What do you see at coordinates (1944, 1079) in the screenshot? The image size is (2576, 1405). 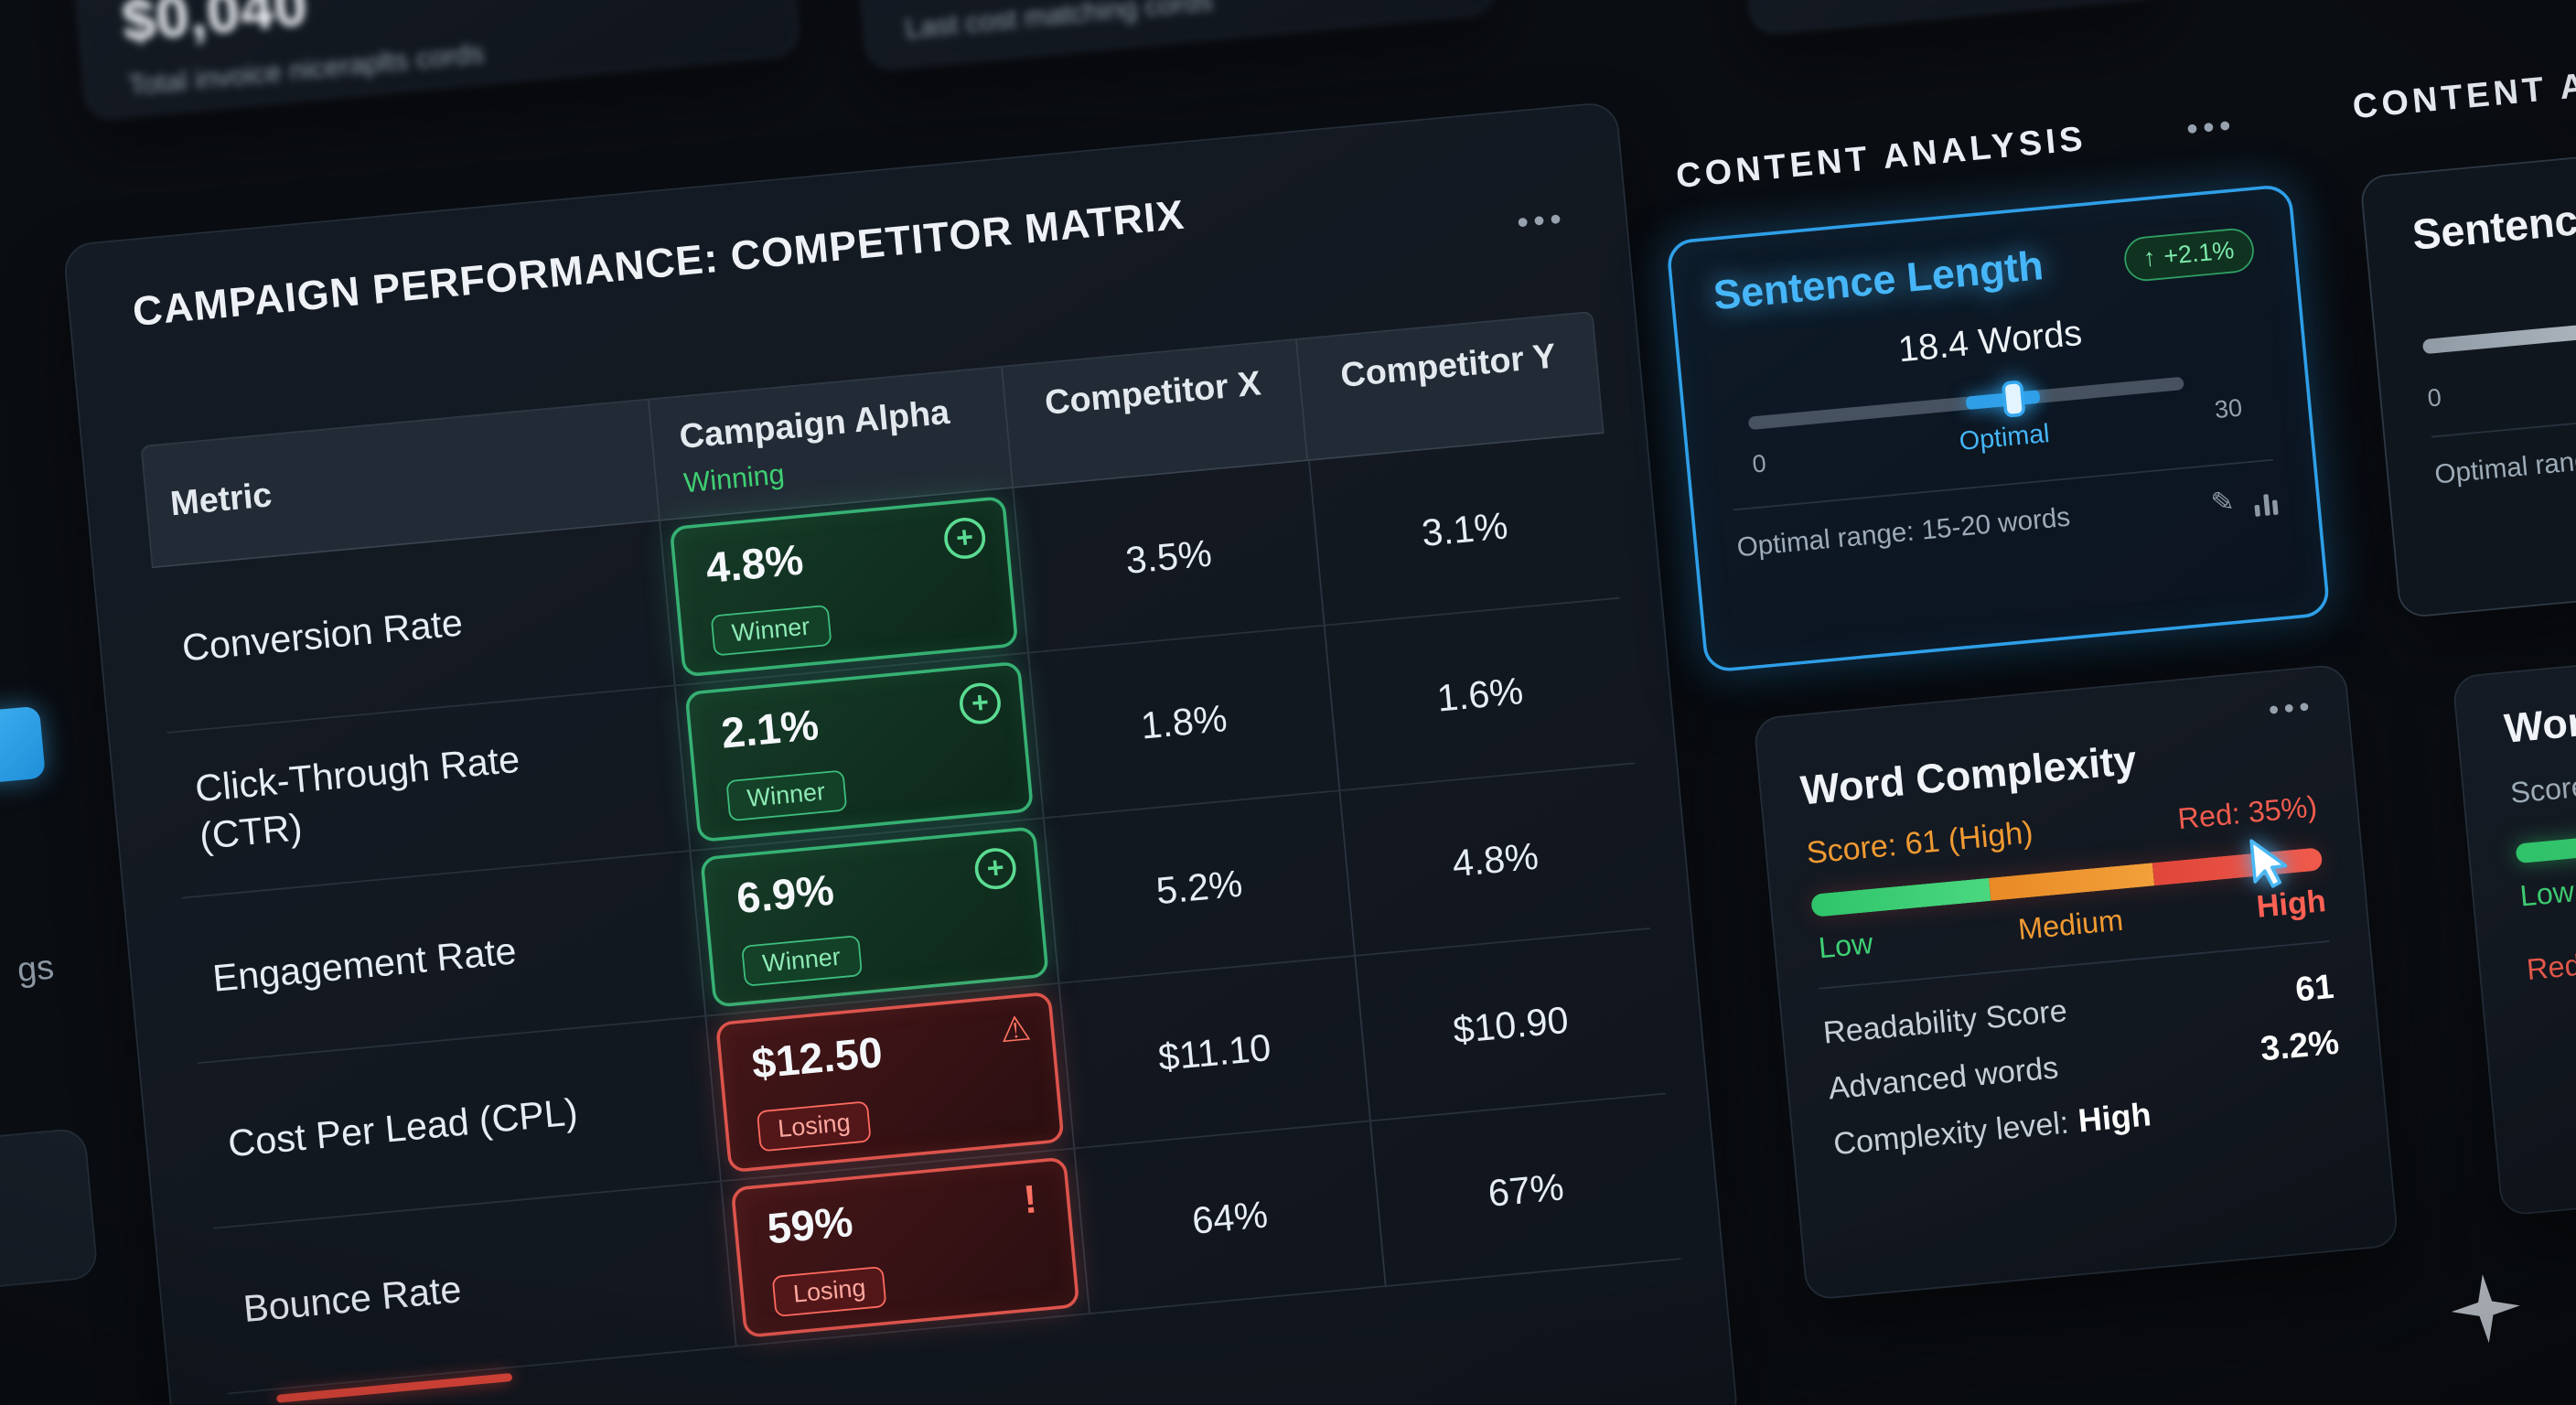 I see `stat-label: Advanced words` at bounding box center [1944, 1079].